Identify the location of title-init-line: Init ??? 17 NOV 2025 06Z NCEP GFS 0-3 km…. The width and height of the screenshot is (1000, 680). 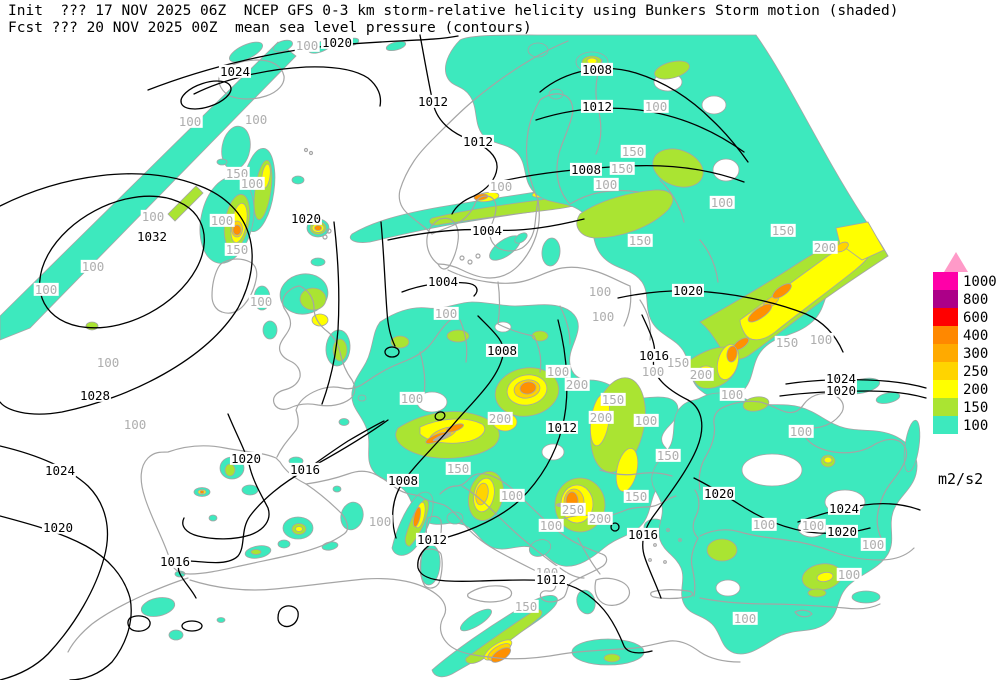
(453, 11).